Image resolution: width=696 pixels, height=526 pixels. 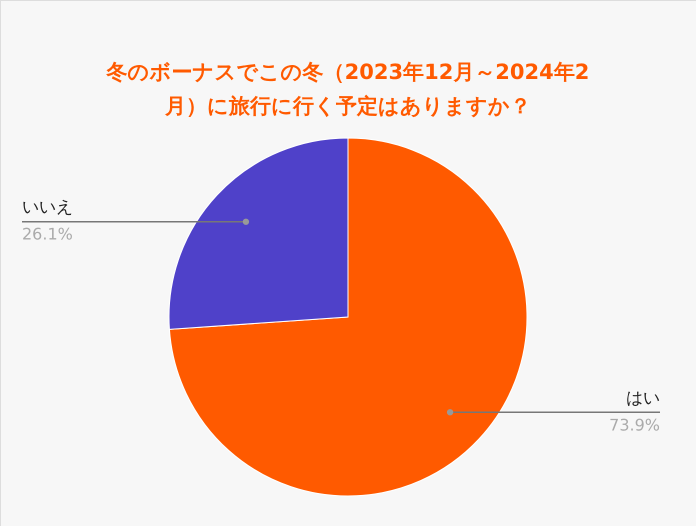 What do you see at coordinates (634, 424) in the screenshot?
I see `data-label: 73.9%` at bounding box center [634, 424].